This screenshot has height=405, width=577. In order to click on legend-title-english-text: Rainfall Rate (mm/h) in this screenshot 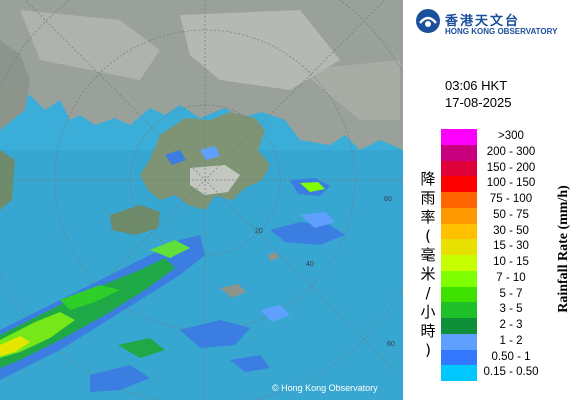, I will do `click(563, 249)`.